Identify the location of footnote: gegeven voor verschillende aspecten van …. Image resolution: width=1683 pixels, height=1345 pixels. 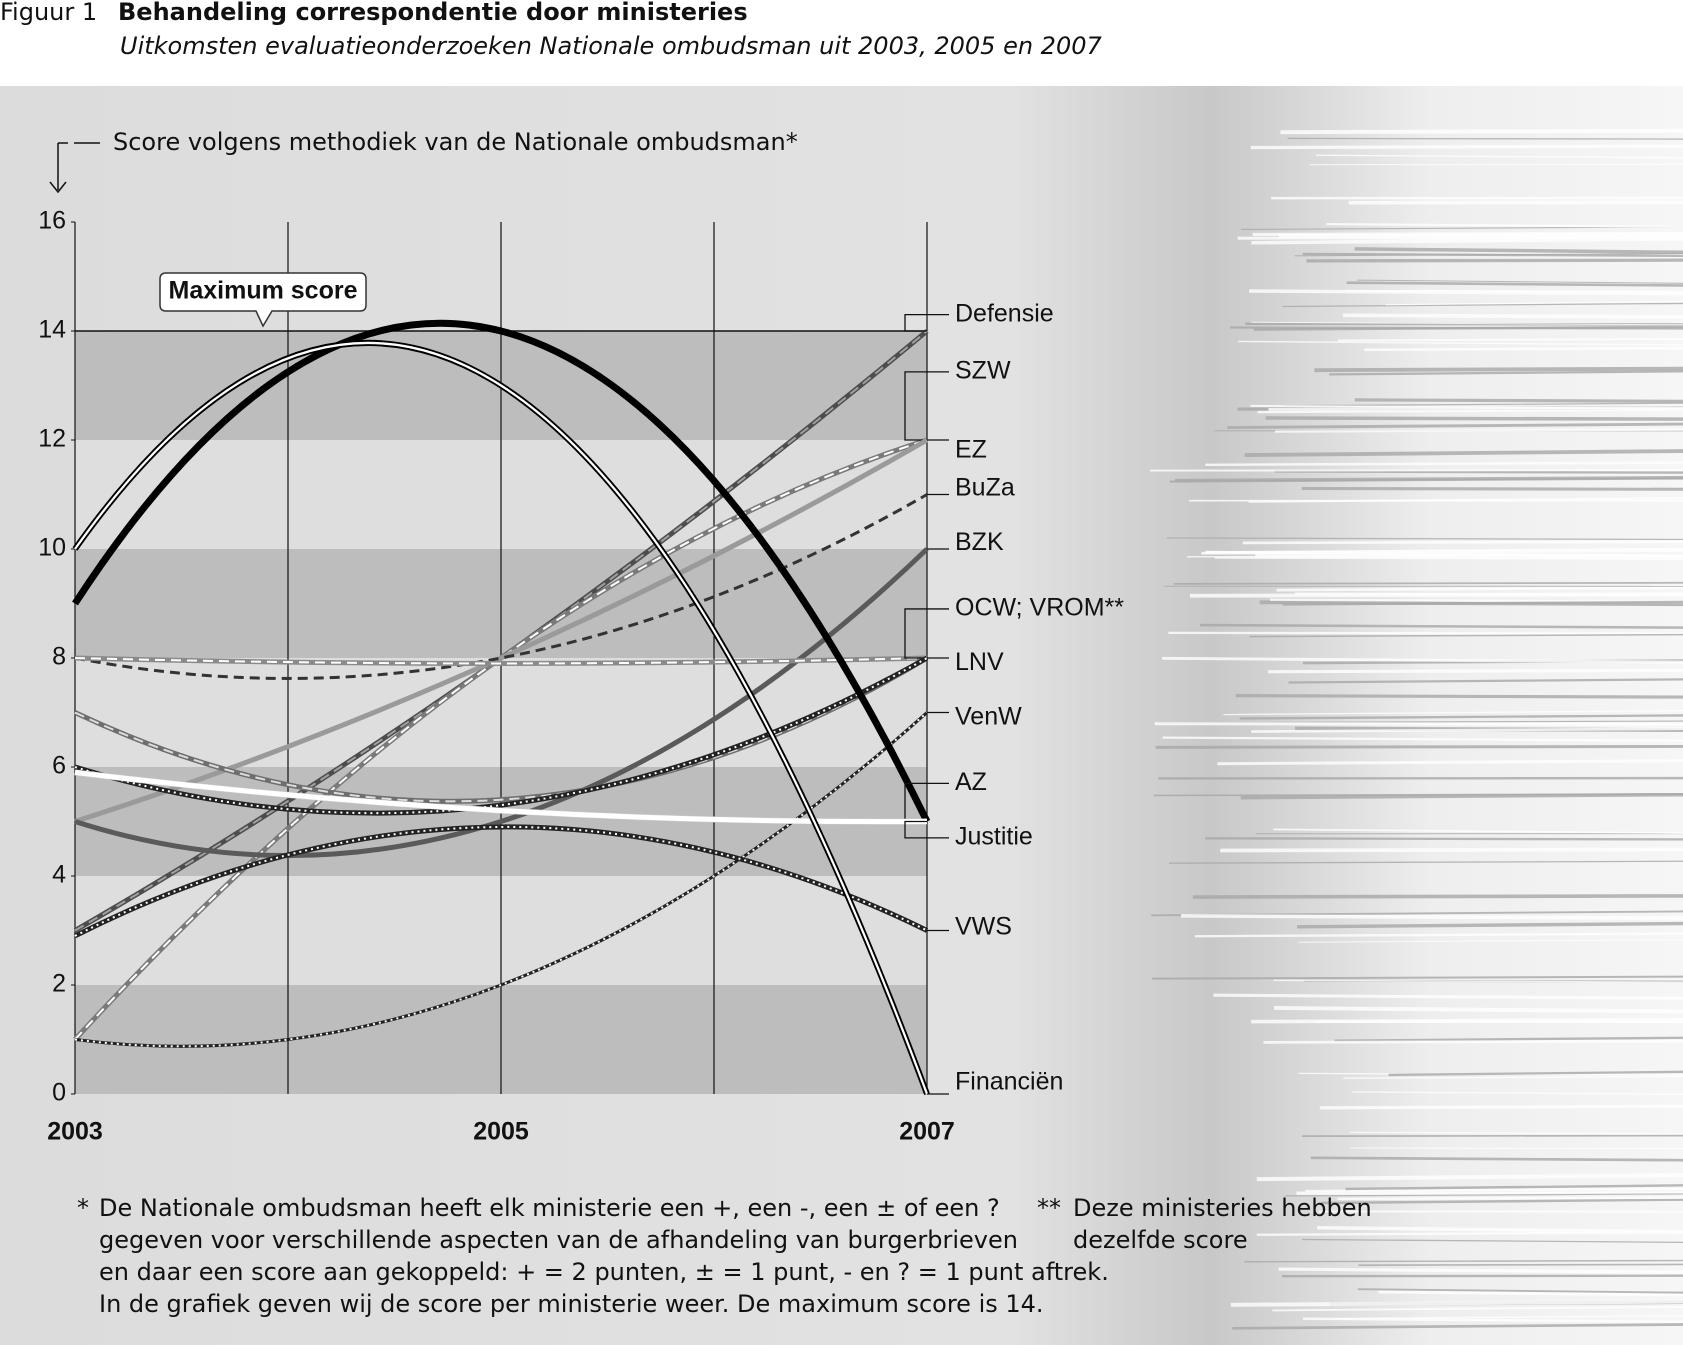
(558, 1240).